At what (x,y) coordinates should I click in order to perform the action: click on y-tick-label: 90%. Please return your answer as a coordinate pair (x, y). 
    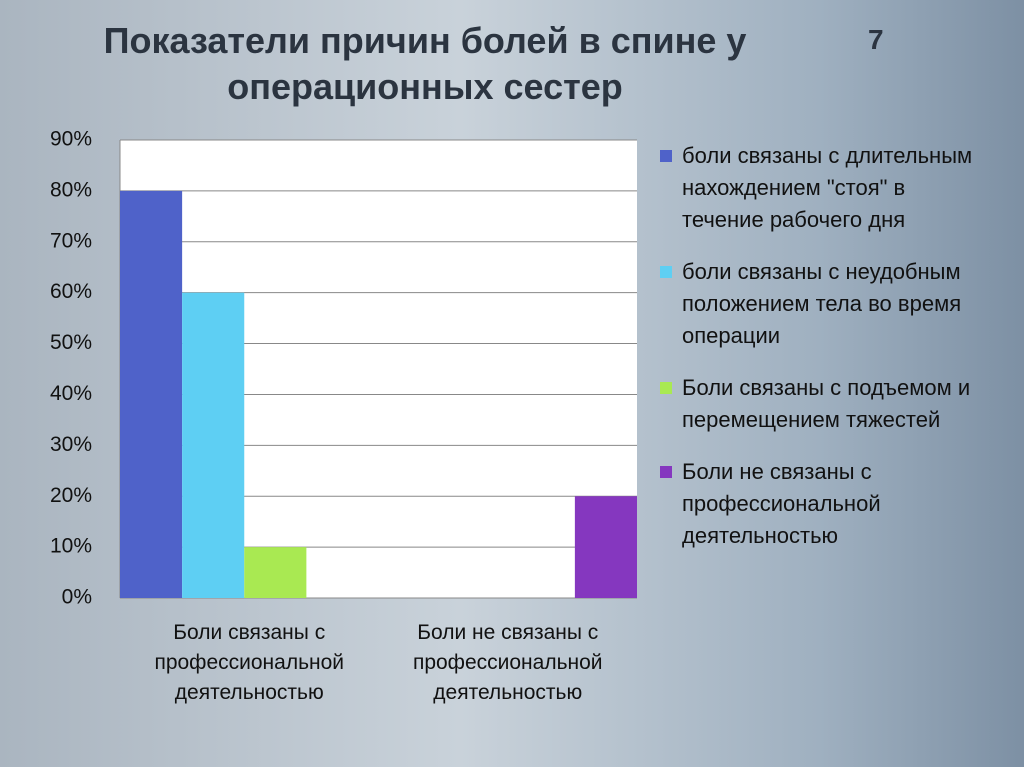
    Looking at the image, I should click on (71, 139).